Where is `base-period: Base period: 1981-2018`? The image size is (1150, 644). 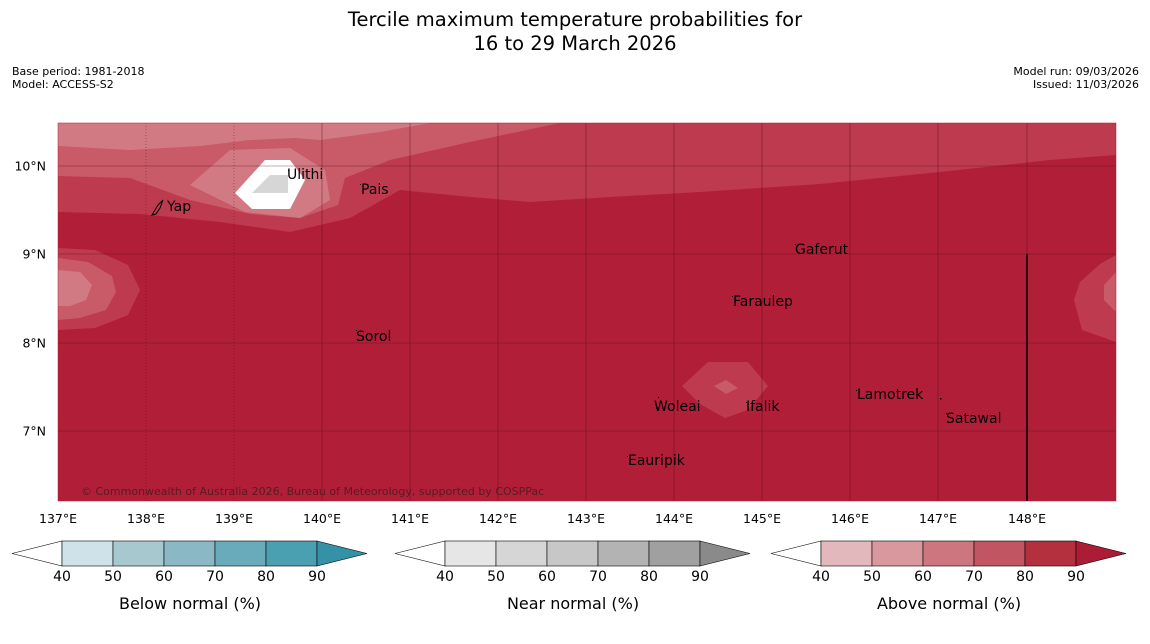 base-period: Base period: 1981-2018 is located at coordinates (78, 71).